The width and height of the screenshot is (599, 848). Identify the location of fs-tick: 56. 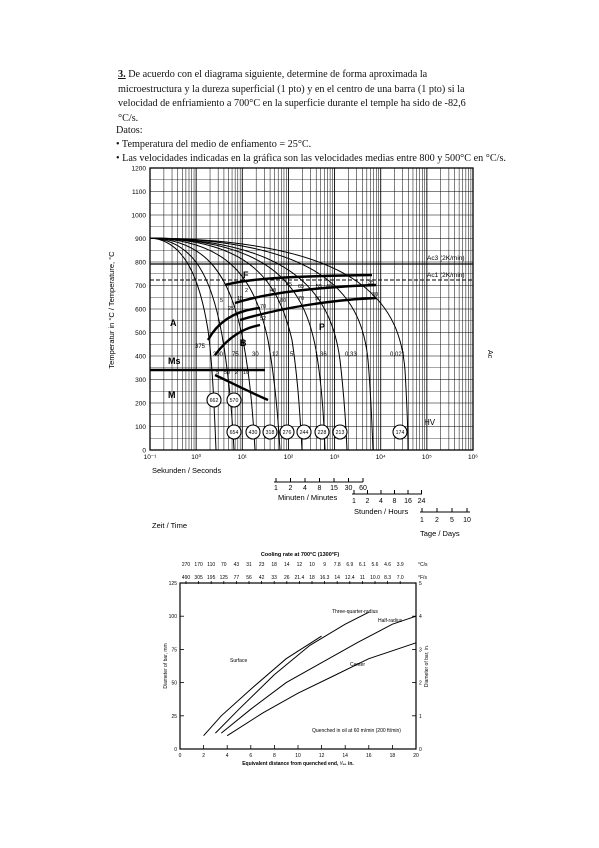
(249, 578).